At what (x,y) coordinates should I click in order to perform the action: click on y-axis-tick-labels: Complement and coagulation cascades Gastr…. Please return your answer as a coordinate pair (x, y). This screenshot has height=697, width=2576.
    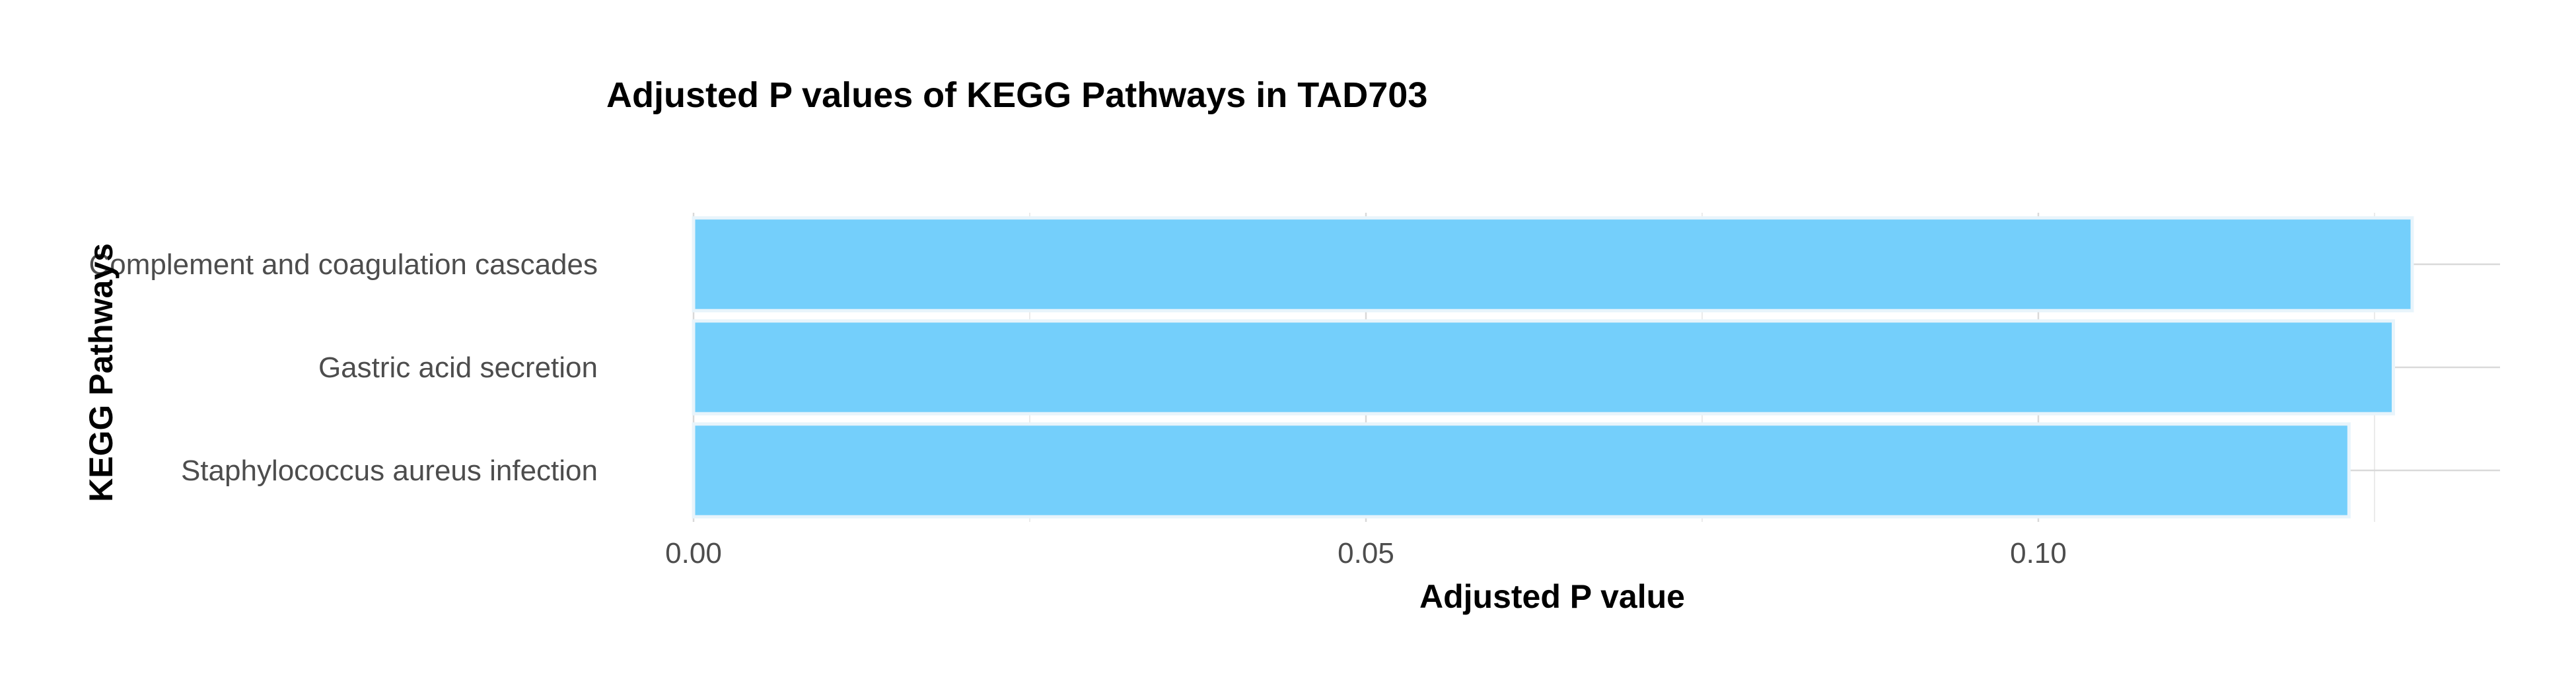
    Looking at the image, I should click on (344, 367).